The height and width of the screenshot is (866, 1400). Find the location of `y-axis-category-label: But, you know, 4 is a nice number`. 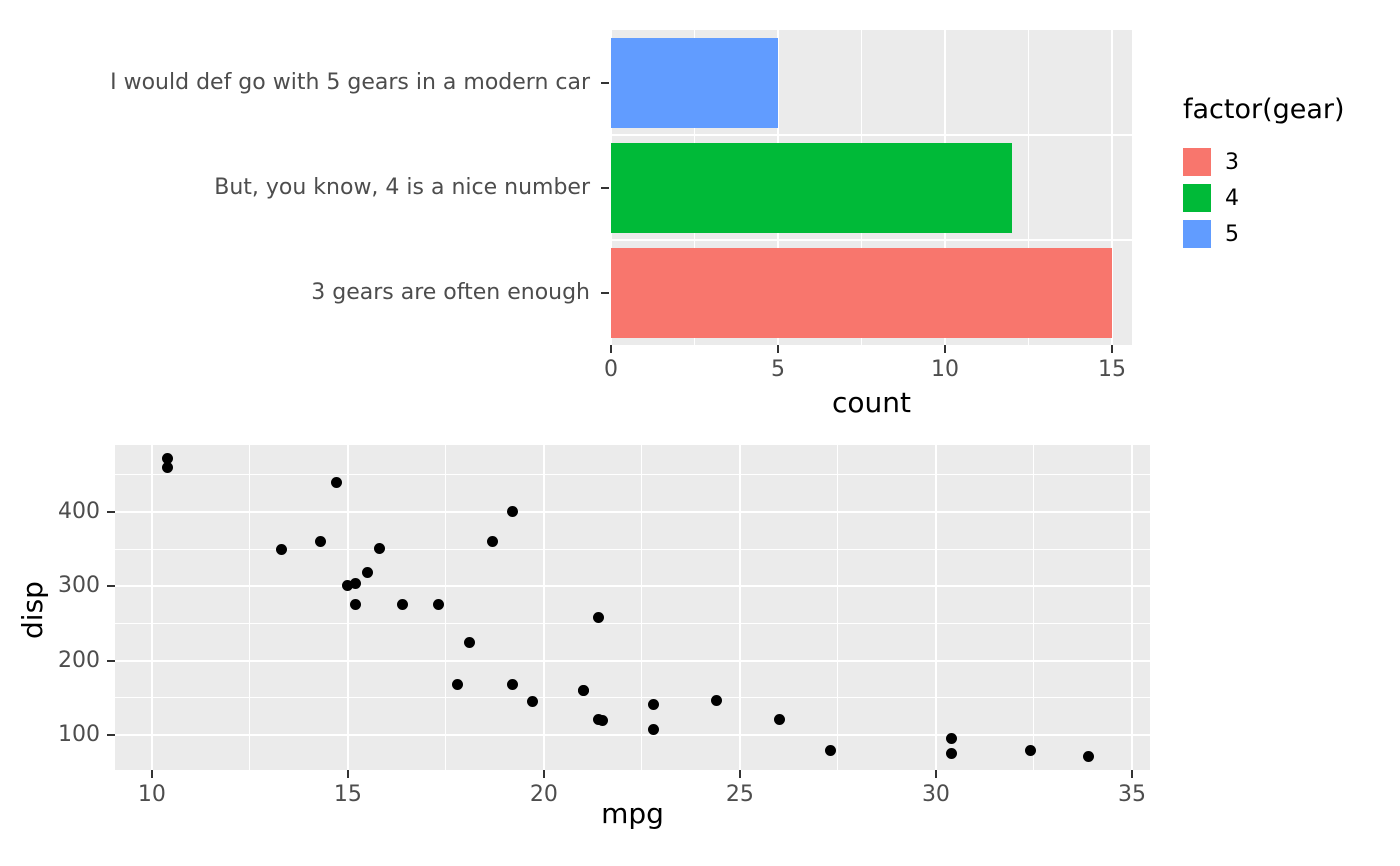

y-axis-category-label: But, you know, 4 is a nice number is located at coordinates (402, 187).